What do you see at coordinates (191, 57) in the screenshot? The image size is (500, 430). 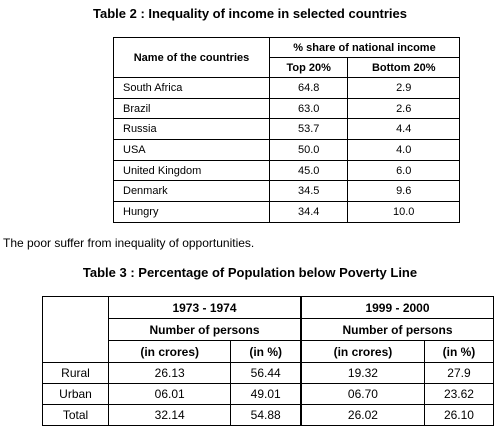 I see `header-country-name: Name of the countries` at bounding box center [191, 57].